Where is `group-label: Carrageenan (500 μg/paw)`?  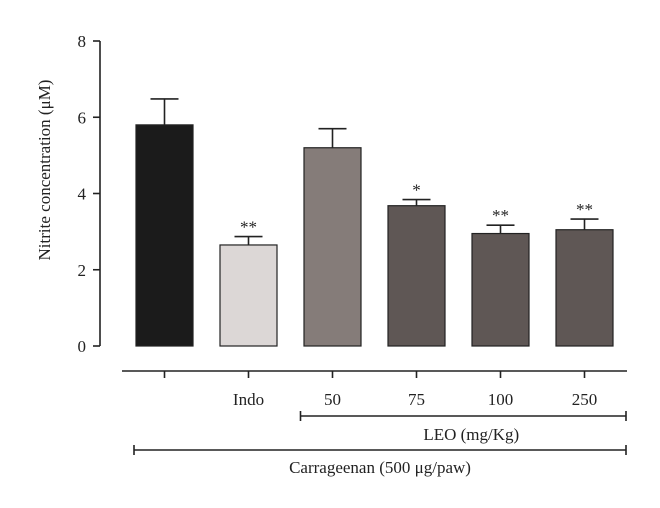 group-label: Carrageenan (500 μg/paw) is located at coordinates (380, 467).